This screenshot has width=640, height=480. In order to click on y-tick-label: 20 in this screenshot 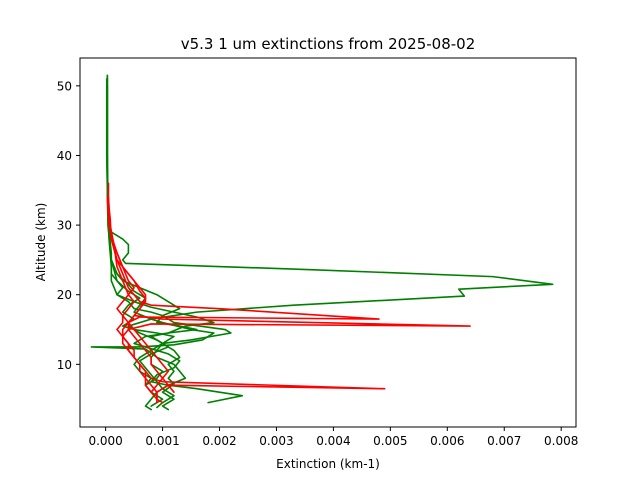, I will do `click(64, 295)`.